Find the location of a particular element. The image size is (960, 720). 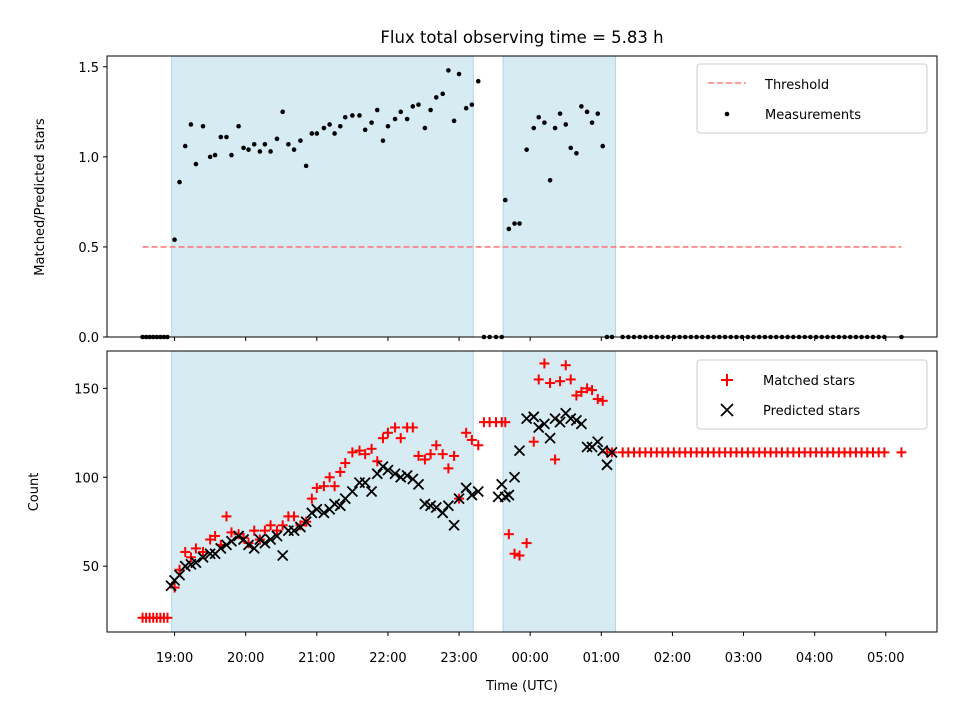

y-tick-label: 150 is located at coordinates (86, 389).